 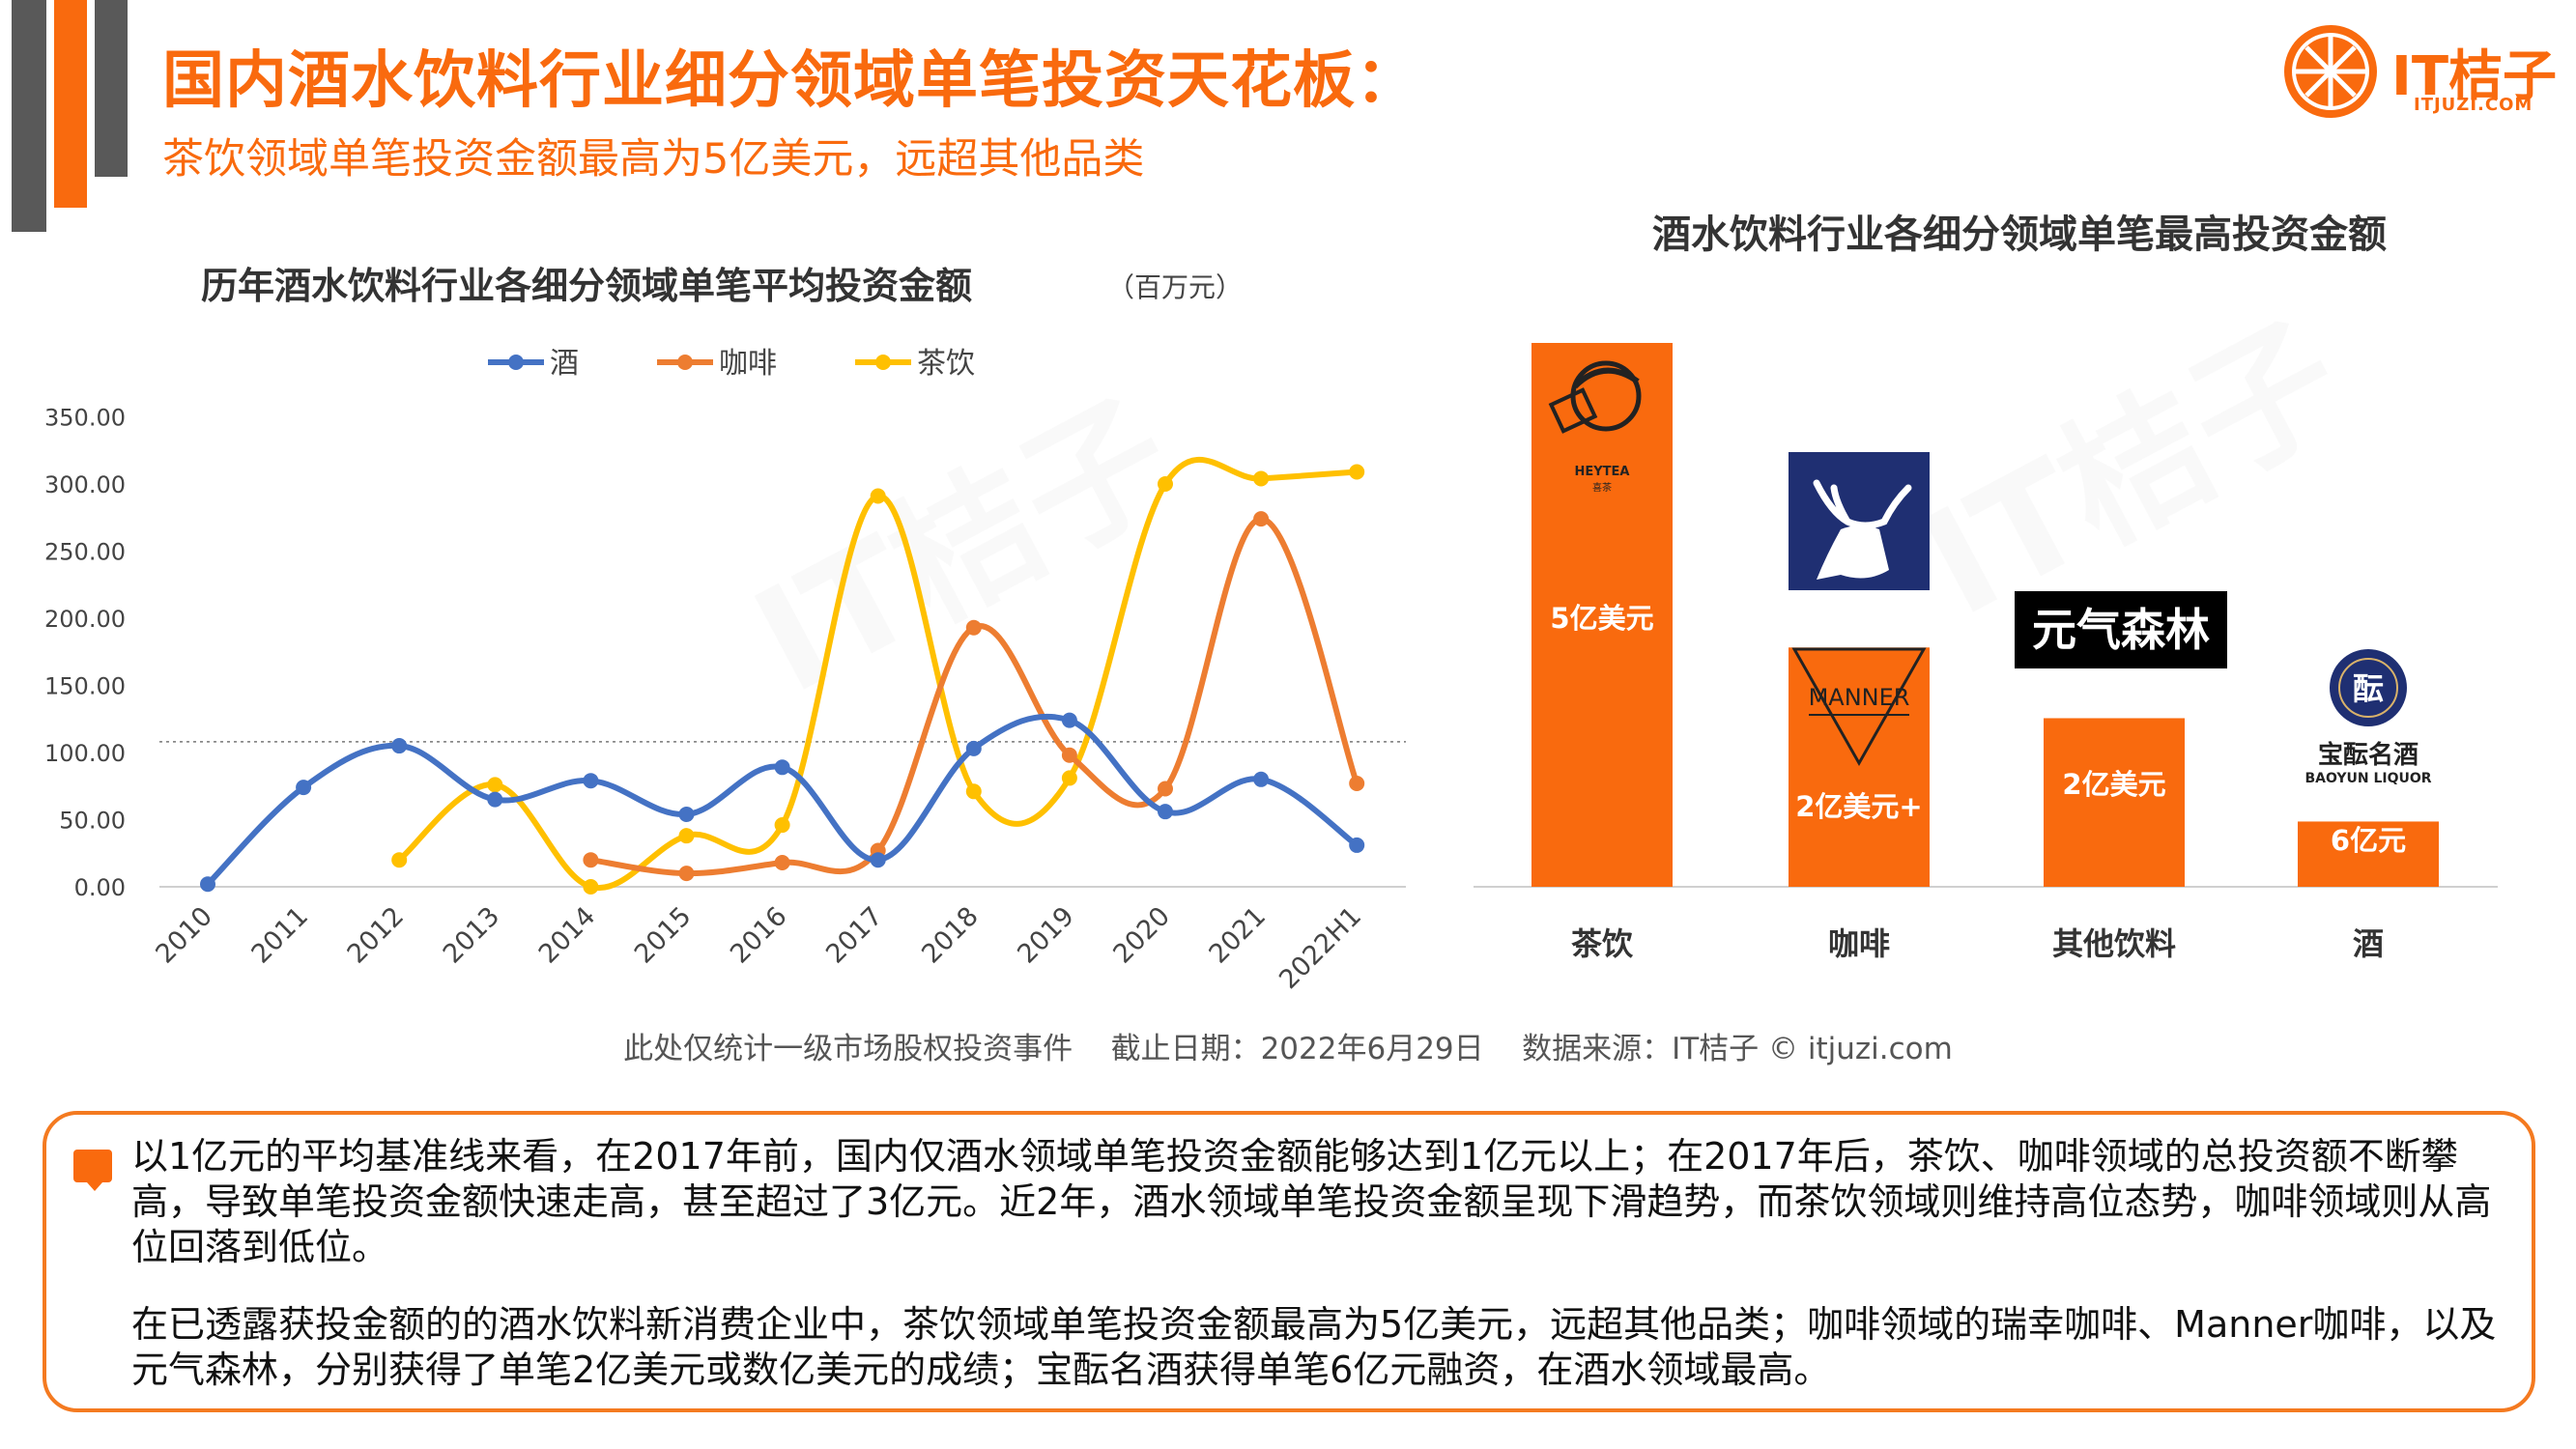 I want to click on page-subtitle: 茶饮领域单笔投资金额最高为5亿美元，远超其他品类, so click(x=653, y=159).